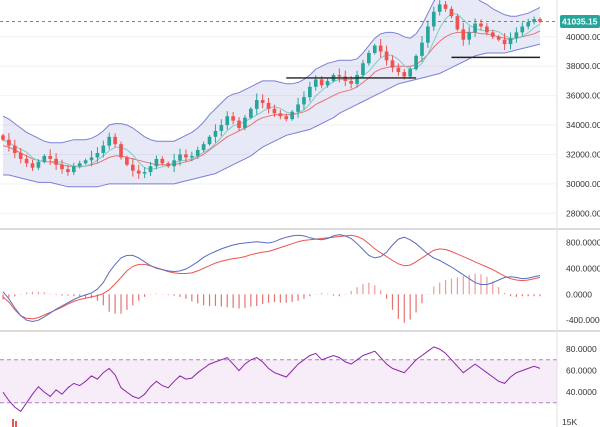  What do you see at coordinates (583, 242) in the screenshot?
I see `macd-tick-label: 800.0000` at bounding box center [583, 242].